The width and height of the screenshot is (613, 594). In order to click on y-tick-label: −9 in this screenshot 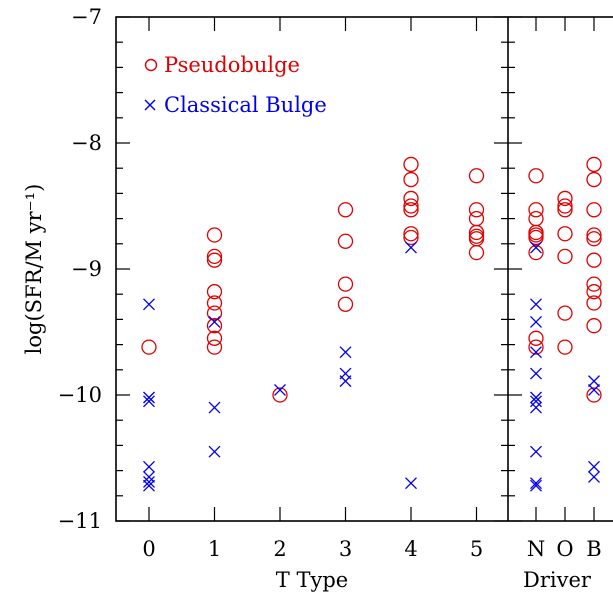, I will do `click(86, 269)`.